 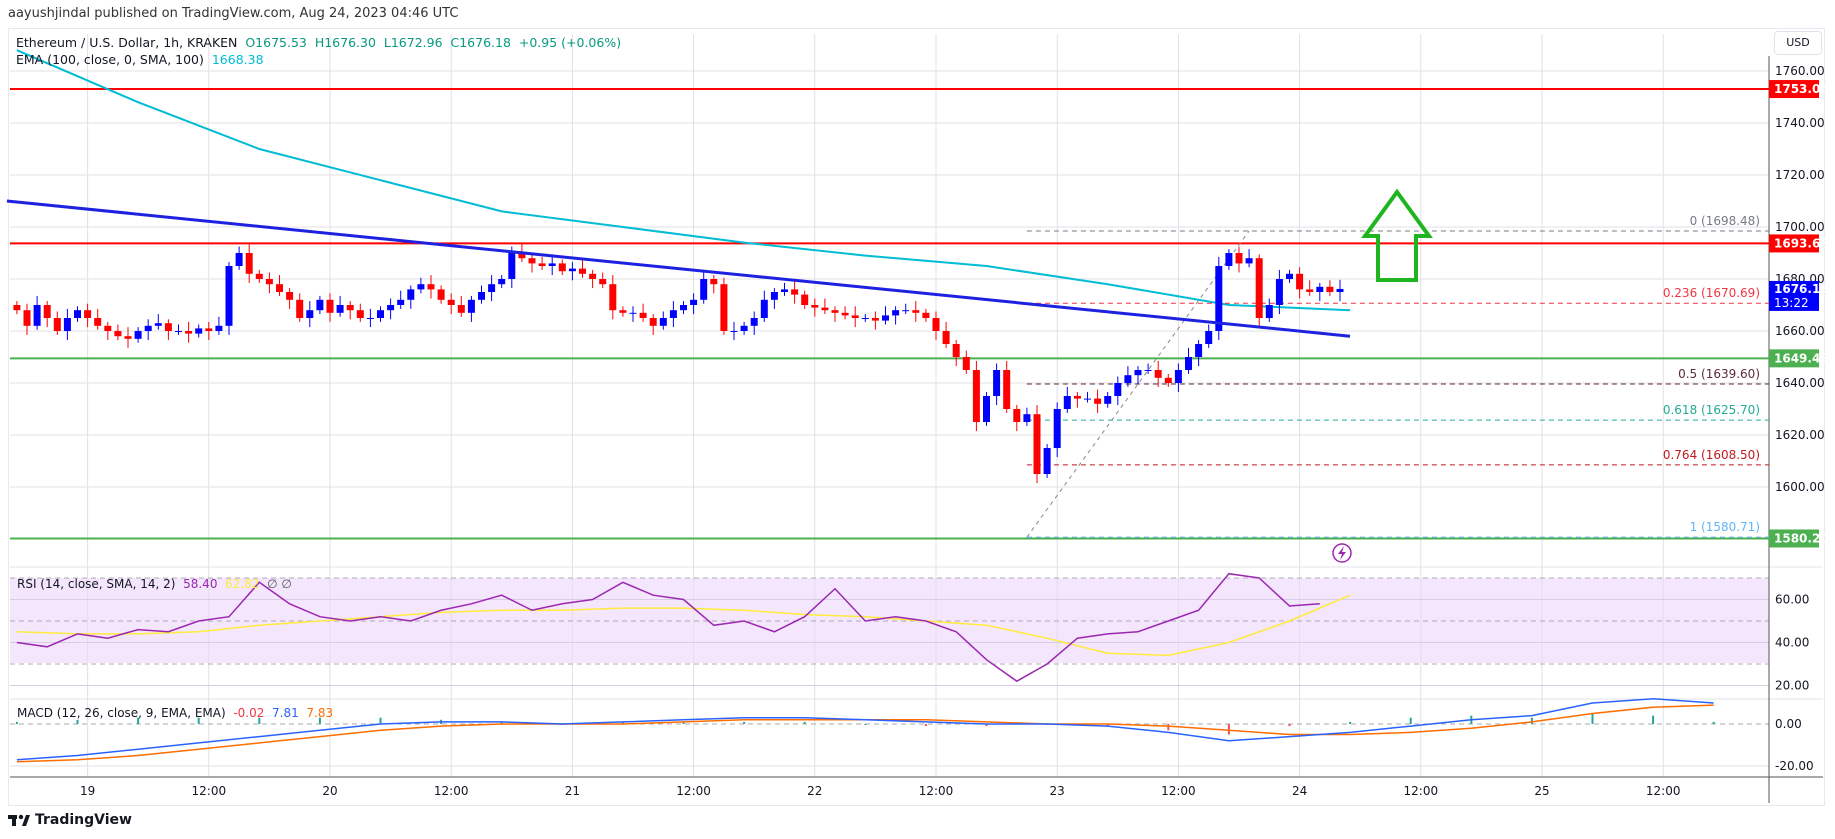 What do you see at coordinates (1138, 384) in the screenshot?
I see `fib-trend-line` at bounding box center [1138, 384].